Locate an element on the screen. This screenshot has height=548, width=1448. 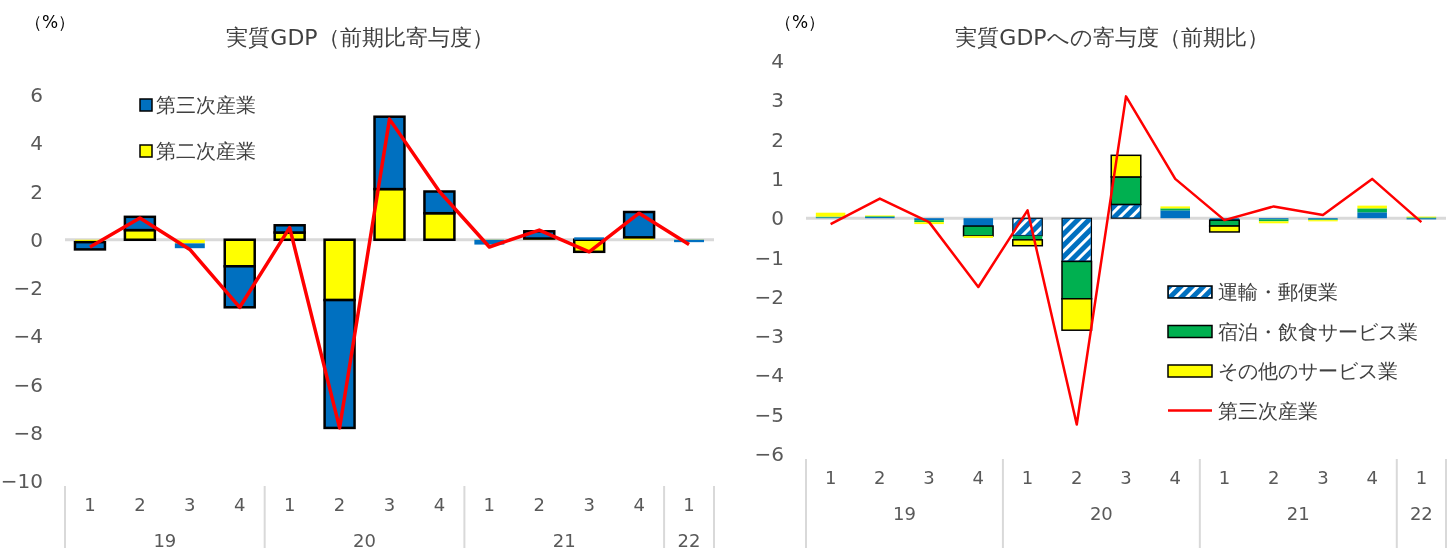
y-tick-label: −3 is located at coordinates (769, 336).